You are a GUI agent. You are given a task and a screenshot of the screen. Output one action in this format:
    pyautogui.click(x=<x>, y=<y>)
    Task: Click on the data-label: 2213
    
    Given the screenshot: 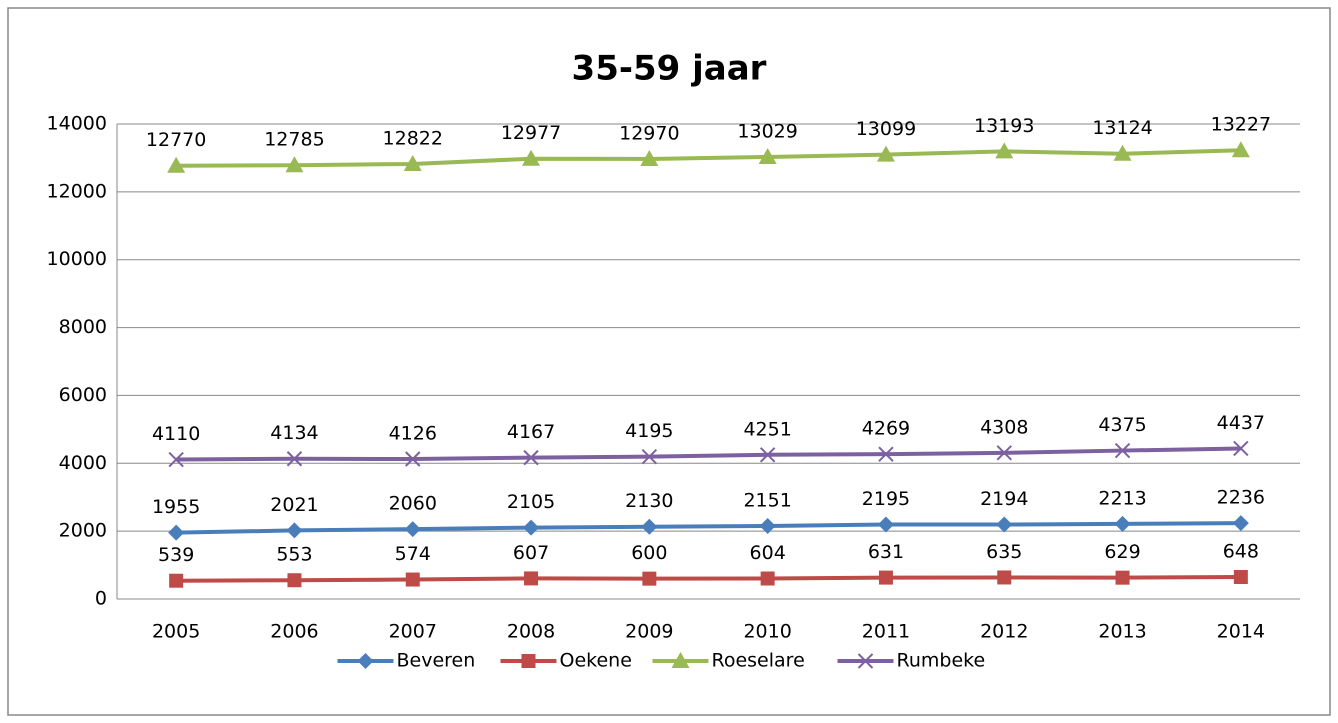 What is the action you would take?
    pyautogui.click(x=1122, y=498)
    